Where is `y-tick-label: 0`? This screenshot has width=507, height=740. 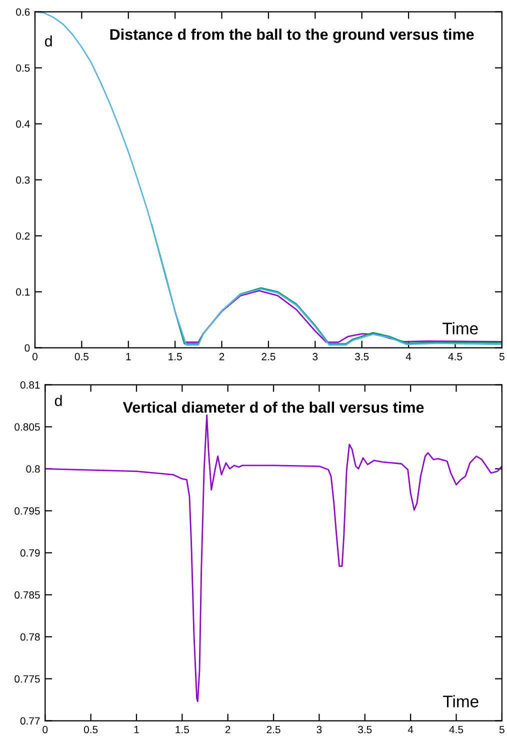 y-tick-label: 0 is located at coordinates (27, 348).